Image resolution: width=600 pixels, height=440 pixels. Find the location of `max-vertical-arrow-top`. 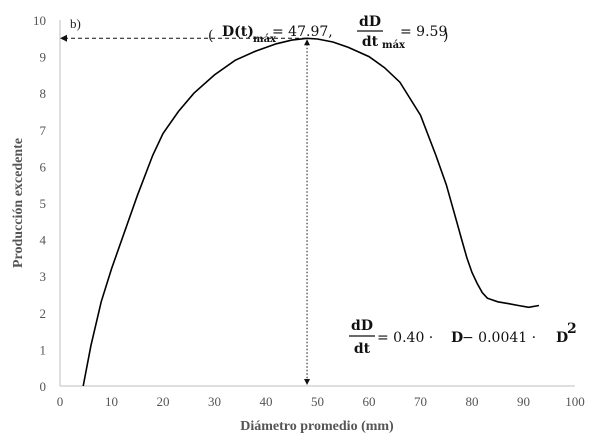

max-vertical-arrow-top is located at coordinates (307, 42).